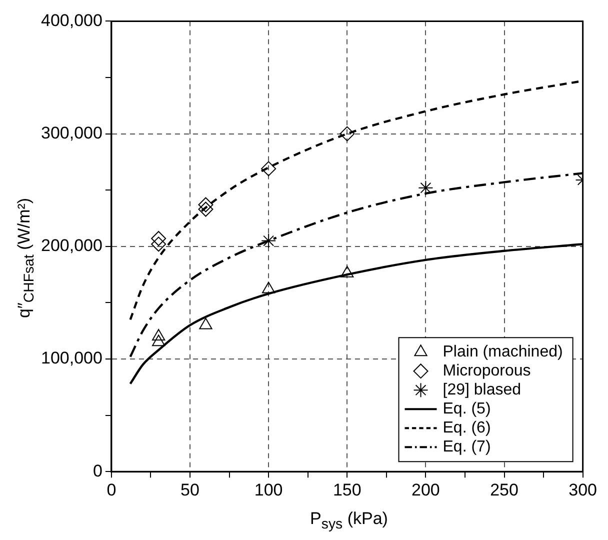  What do you see at coordinates (71, 20) in the screenshot?
I see `y-tick-label: 400,000` at bounding box center [71, 20].